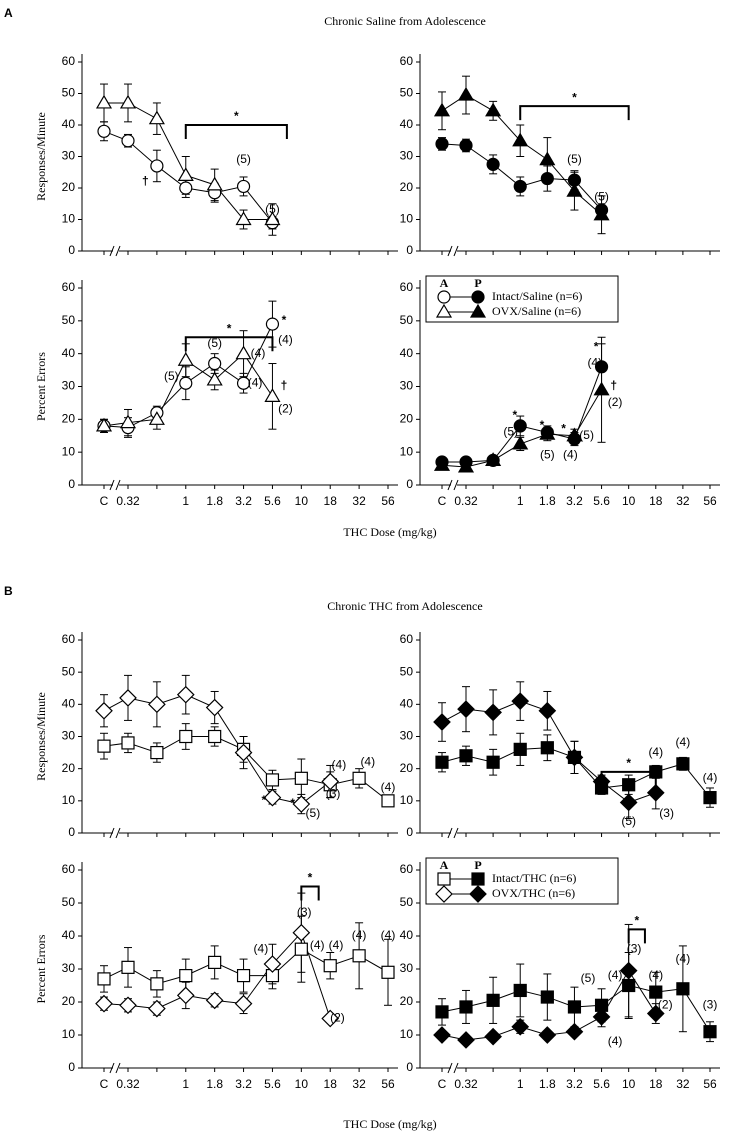 The width and height of the screenshot is (729, 1139). Describe the element at coordinates (359, 501) in the screenshot. I see `x-tick-label: 32` at that location.